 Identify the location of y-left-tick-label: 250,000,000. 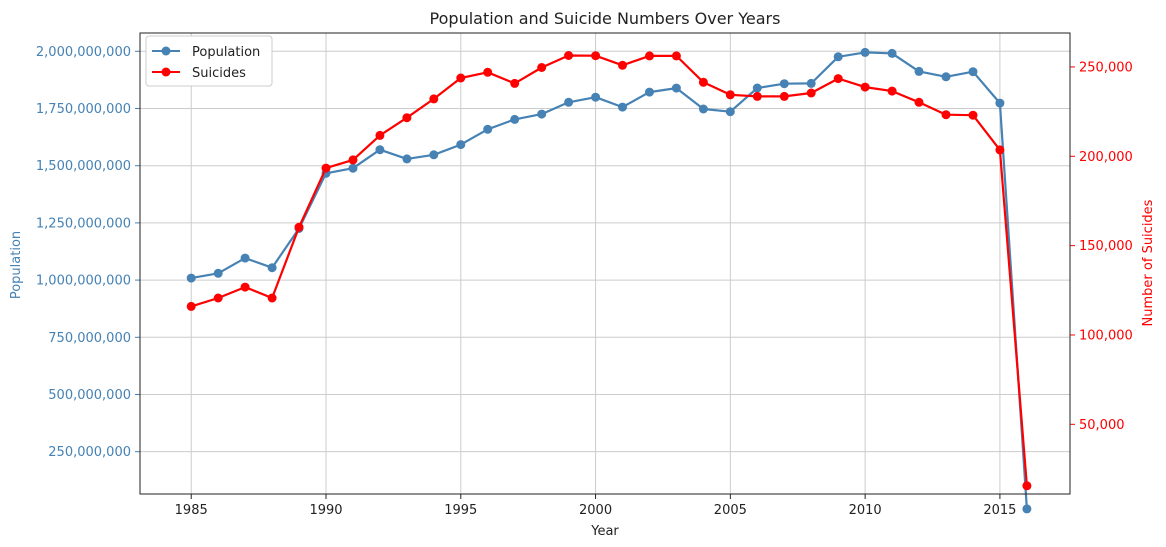
(89, 452).